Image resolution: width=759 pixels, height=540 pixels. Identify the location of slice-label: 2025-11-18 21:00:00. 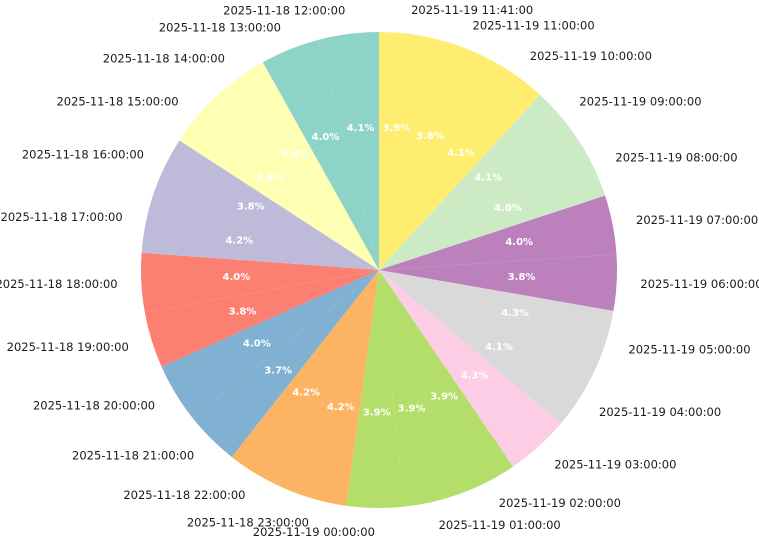
(133, 455).